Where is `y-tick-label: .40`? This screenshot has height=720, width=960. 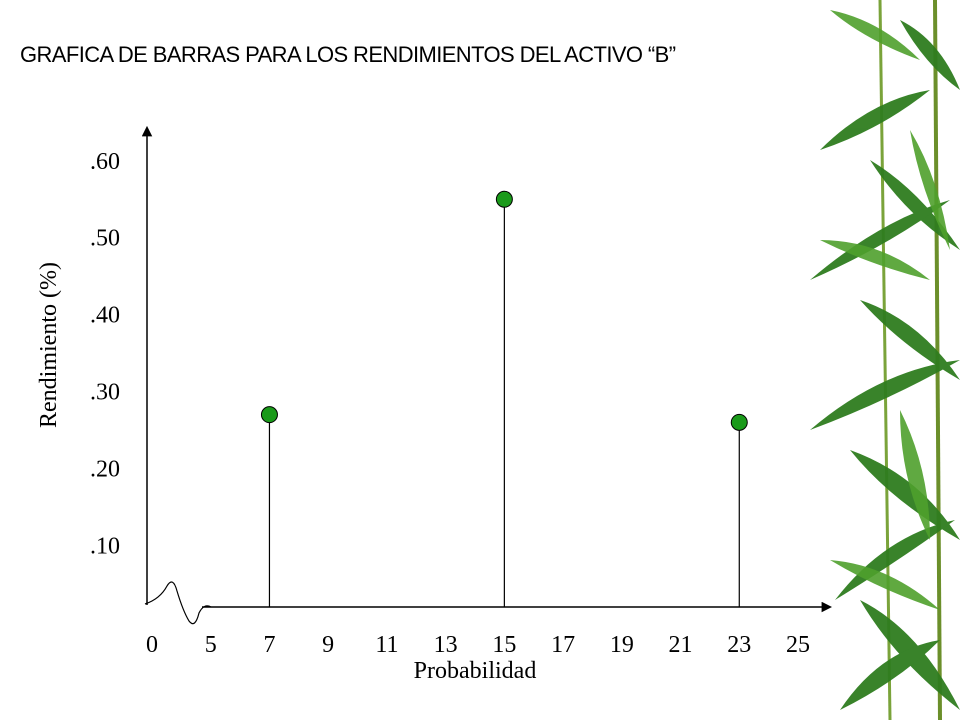
y-tick-label: .40 is located at coordinates (105, 316).